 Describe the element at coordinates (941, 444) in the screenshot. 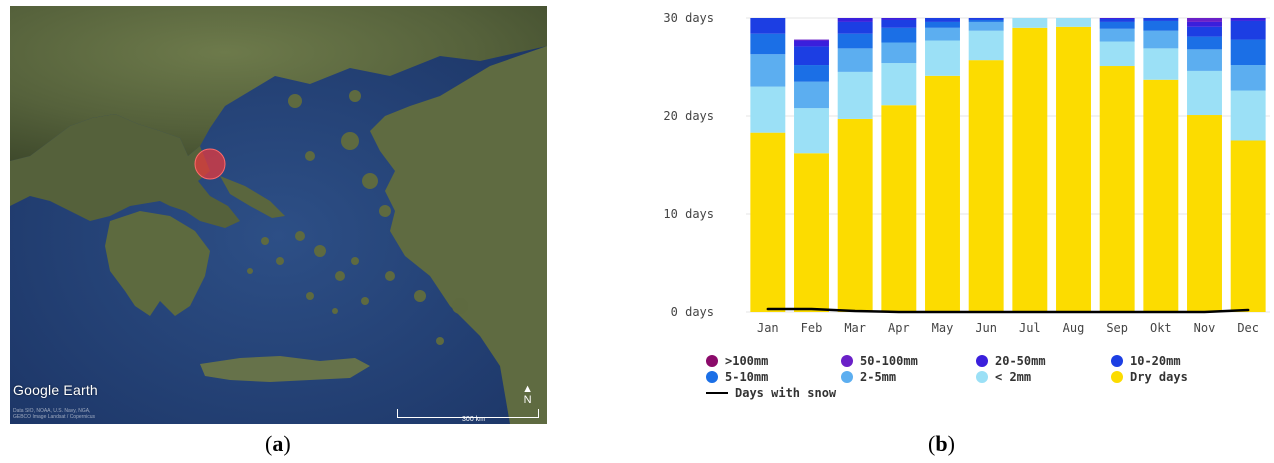

I see `panel-b-label: (b)` at that location.